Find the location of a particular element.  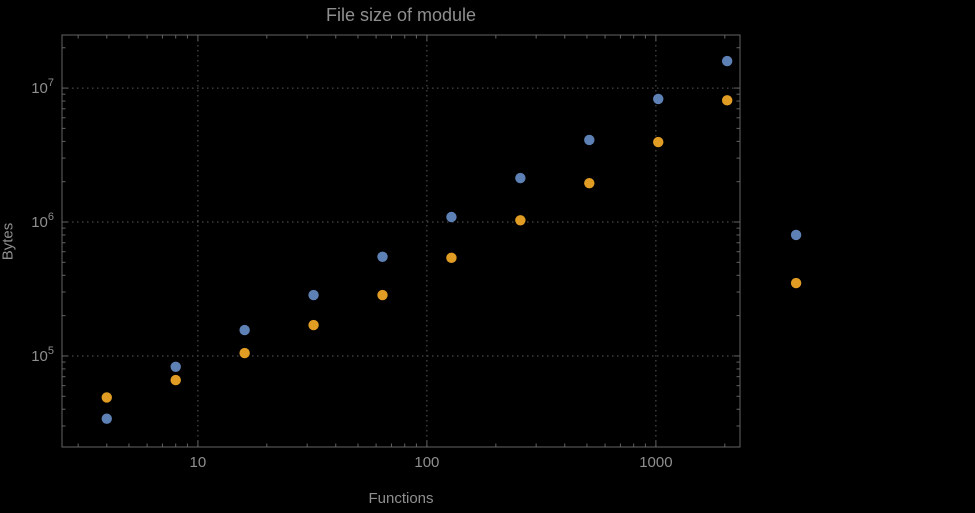

y-tick-label: 10⁷ is located at coordinates (42, 87).